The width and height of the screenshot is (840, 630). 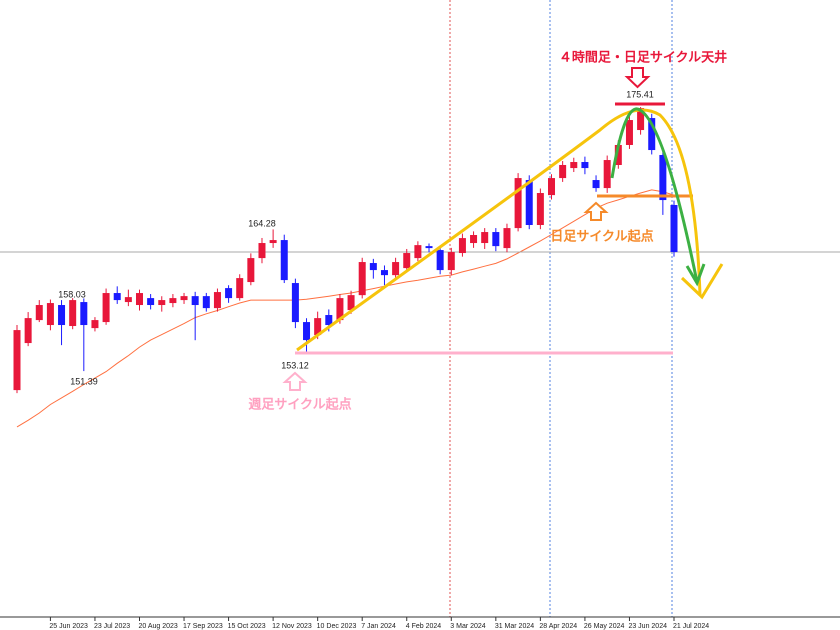 I want to click on x-tick-label: 12 Nov 2023, so click(x=292, y=626).